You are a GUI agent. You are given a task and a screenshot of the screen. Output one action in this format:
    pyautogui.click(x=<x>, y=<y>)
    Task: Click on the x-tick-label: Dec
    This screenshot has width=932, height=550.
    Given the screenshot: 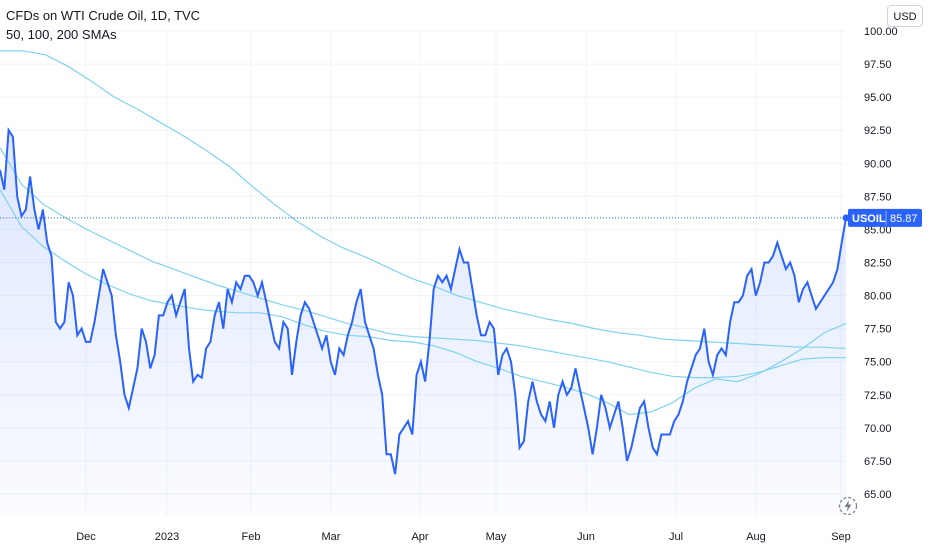 What is the action you would take?
    pyautogui.click(x=86, y=537)
    